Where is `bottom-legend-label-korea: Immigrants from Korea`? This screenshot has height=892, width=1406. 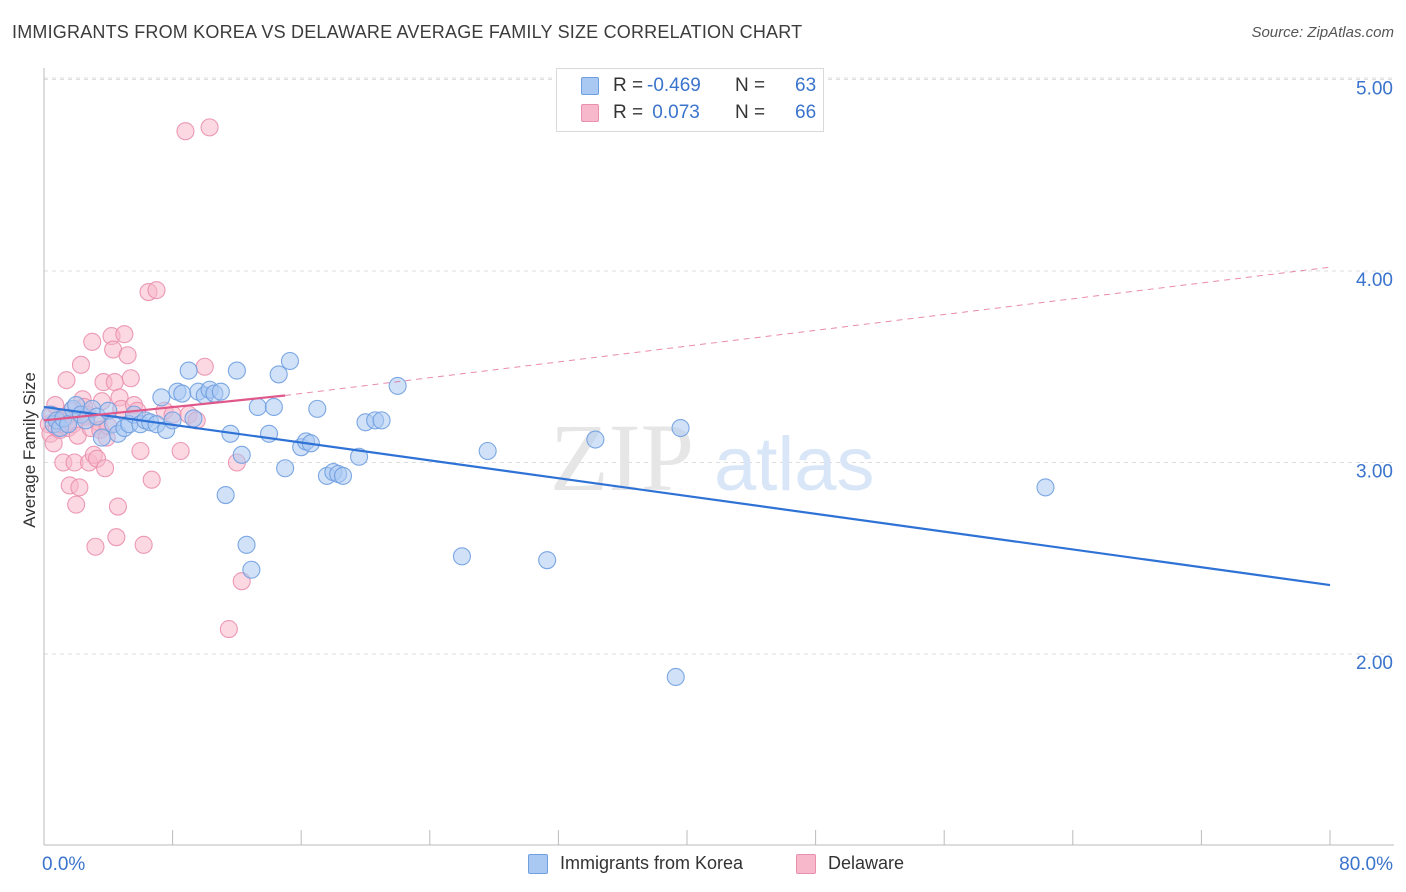 bottom-legend-label-korea: Immigrants from Korea is located at coordinates (652, 863).